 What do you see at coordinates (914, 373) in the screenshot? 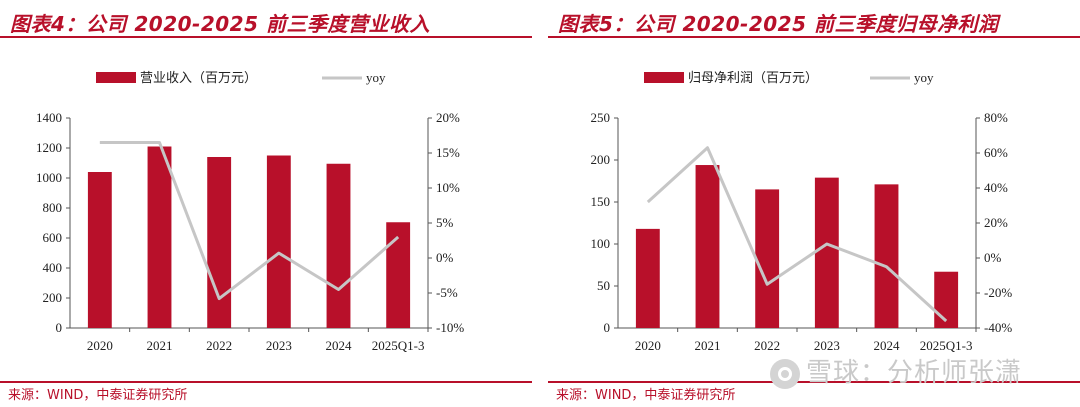
I see `watermark-text: 雪球：分析师张潇` at bounding box center [914, 373].